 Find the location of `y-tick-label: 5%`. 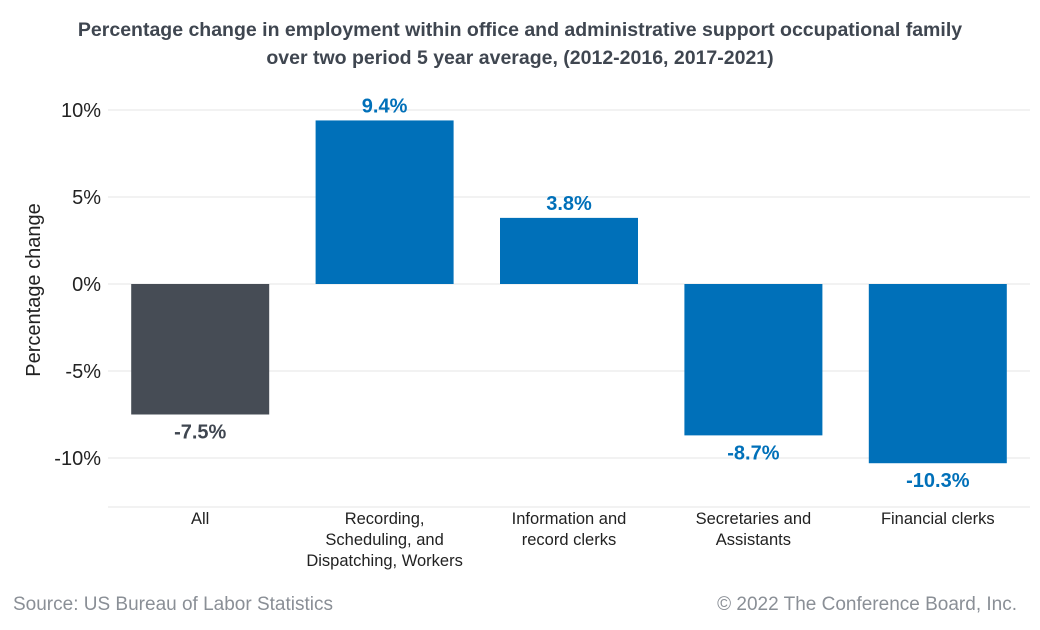

y-tick-label: 5% is located at coordinates (86, 198).